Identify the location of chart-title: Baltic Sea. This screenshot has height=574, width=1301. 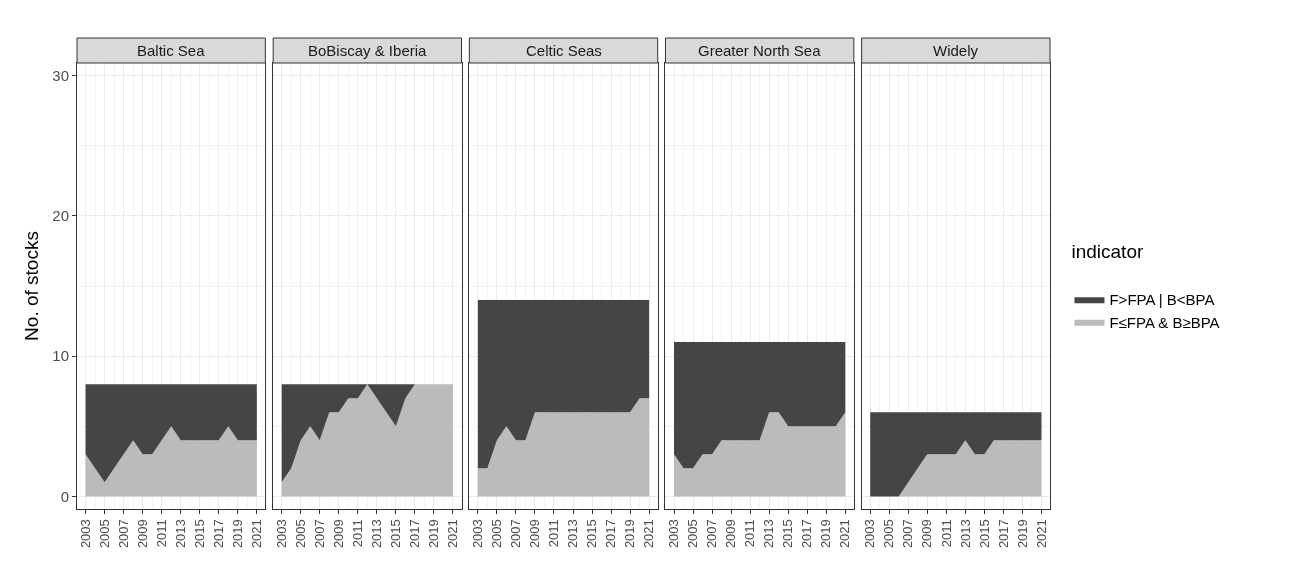
(171, 50).